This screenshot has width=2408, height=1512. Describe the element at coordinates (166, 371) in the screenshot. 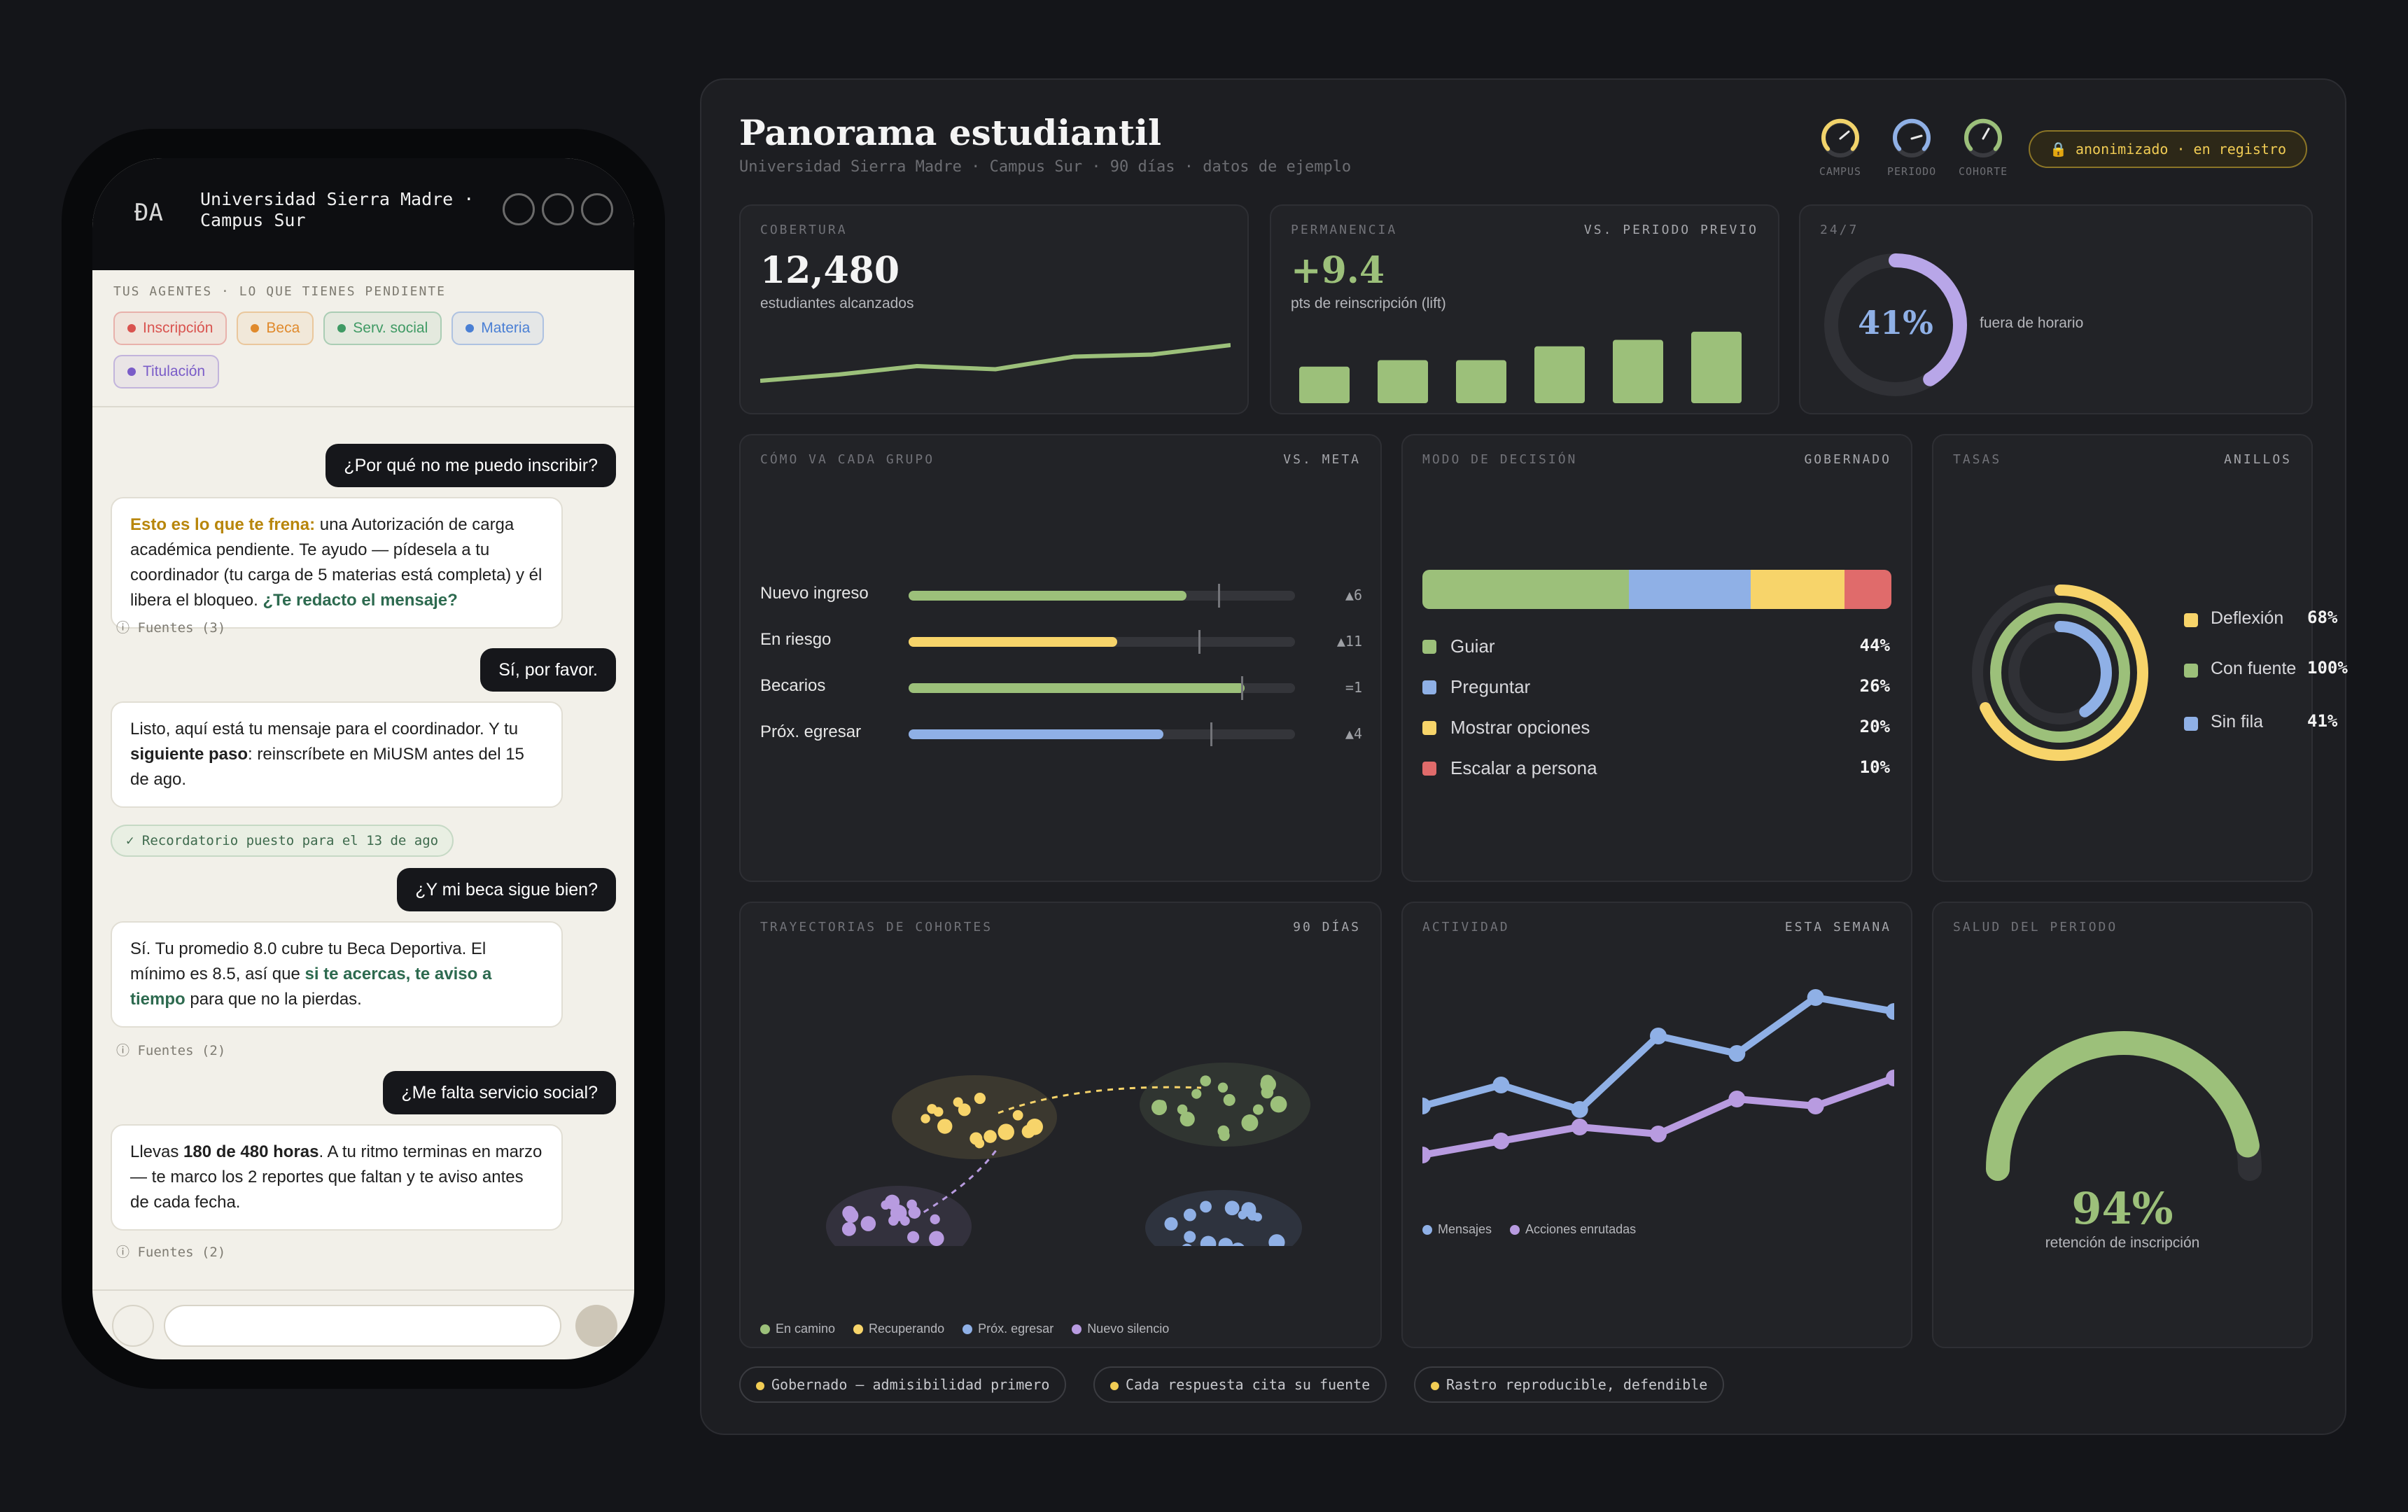

I see `agent-chip-4: Titulación` at that location.